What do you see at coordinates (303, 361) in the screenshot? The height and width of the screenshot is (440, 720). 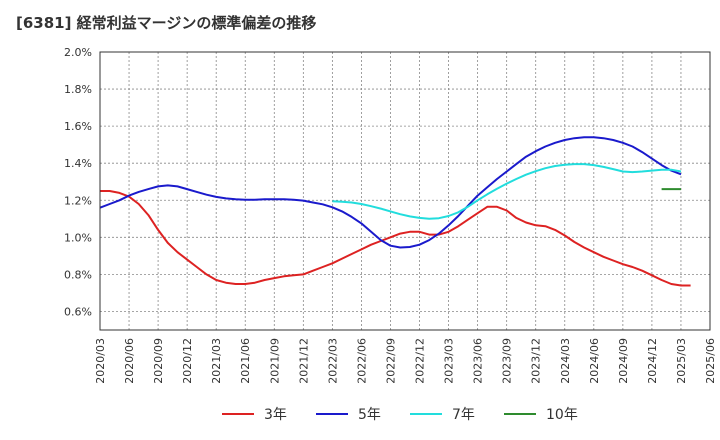 I see `x-tick-label: 2021/12` at bounding box center [303, 361].